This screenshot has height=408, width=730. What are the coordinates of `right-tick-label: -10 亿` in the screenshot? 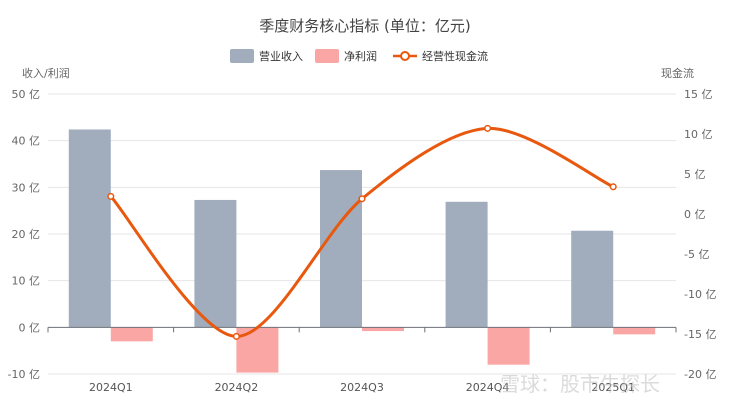 It's located at (700, 294).